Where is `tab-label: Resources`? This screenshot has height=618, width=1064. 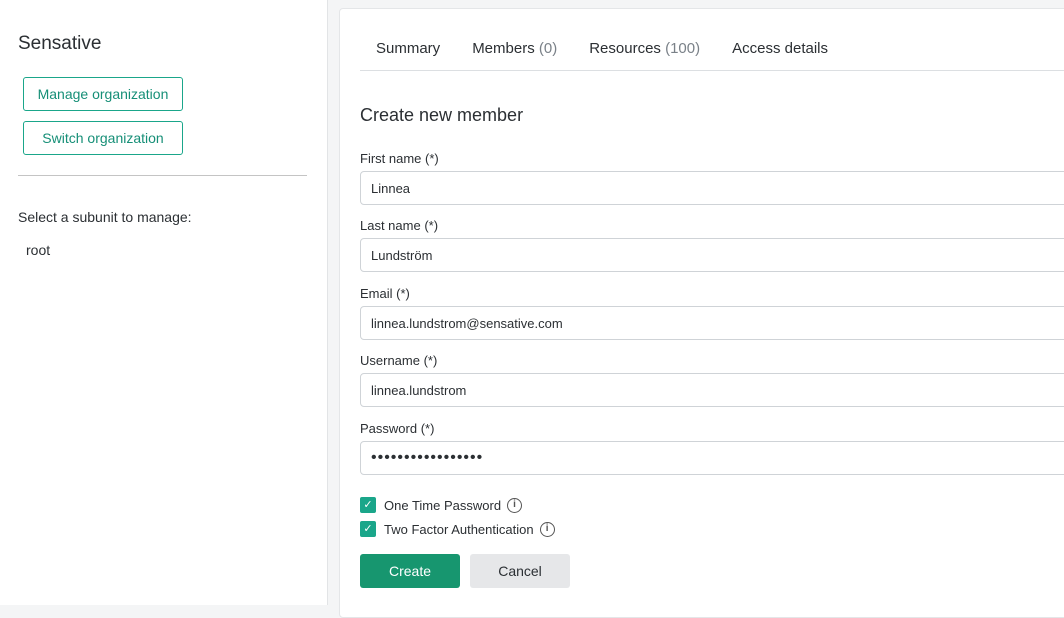 tab-label: Resources is located at coordinates (625, 48).